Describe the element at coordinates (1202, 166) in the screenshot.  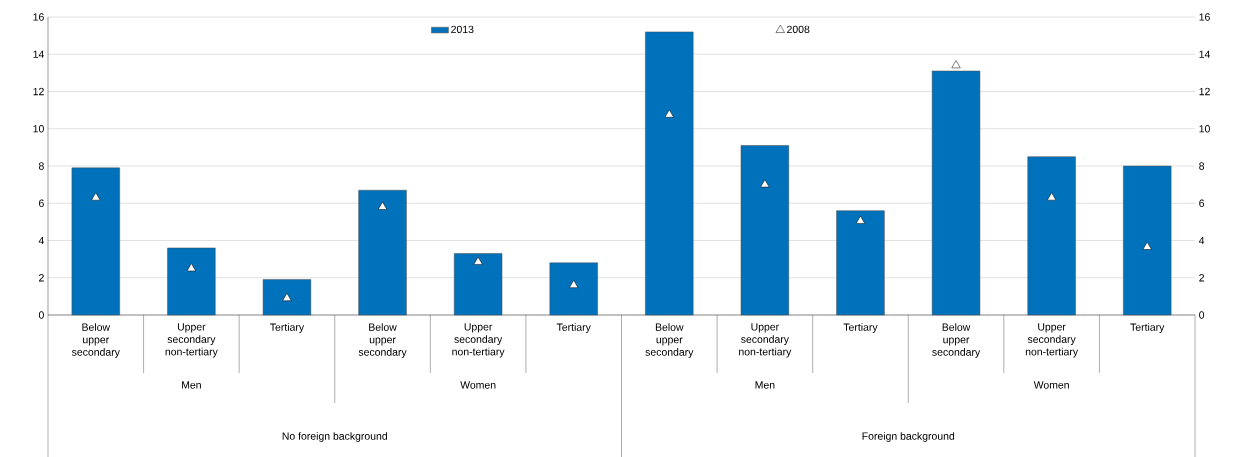
I see `y2-tick-label: 8` at that location.